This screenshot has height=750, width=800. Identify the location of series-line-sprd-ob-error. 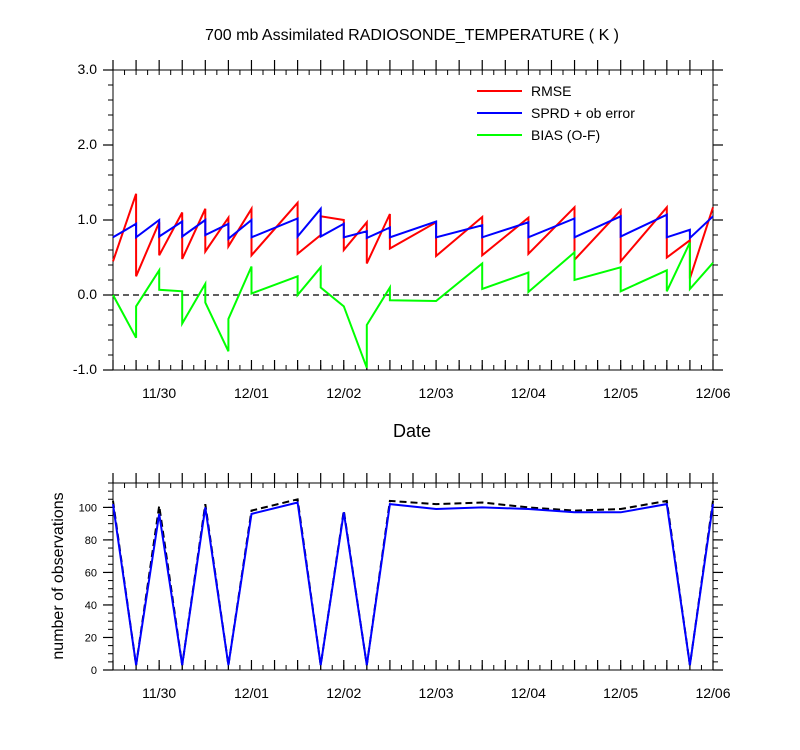
(413, 223).